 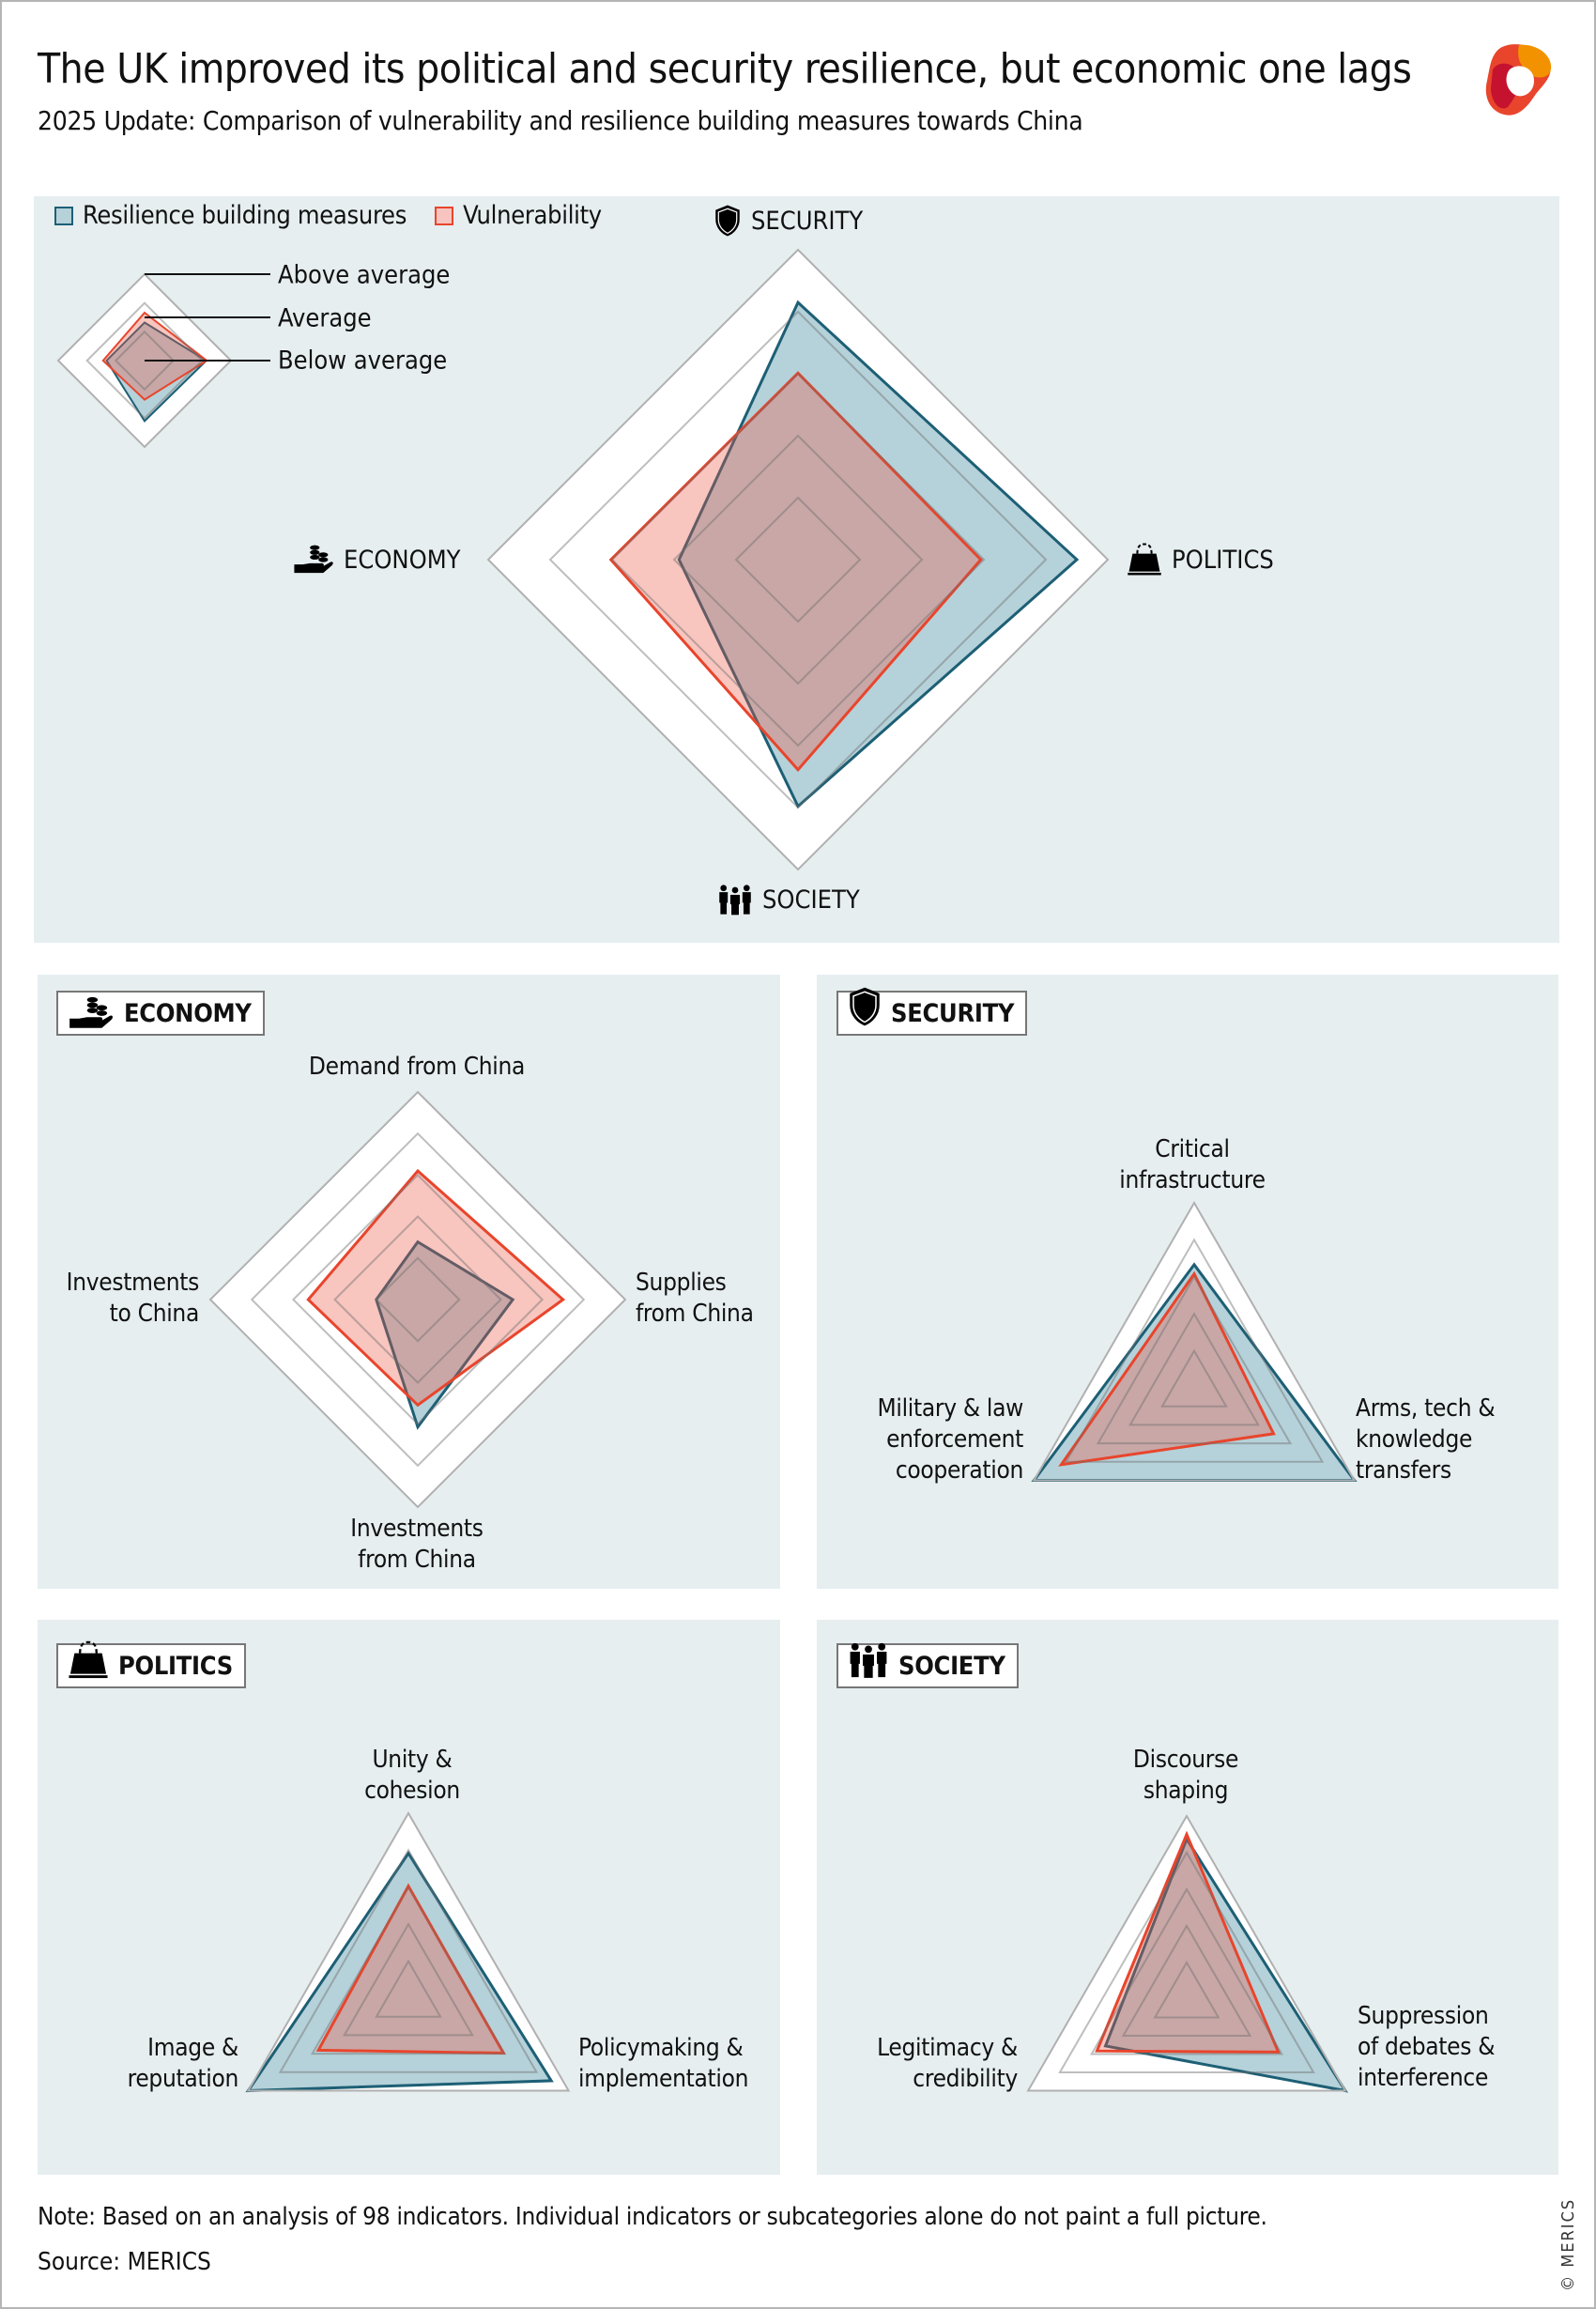 I want to click on overview-label-economy: ECONOMY, so click(x=377, y=560).